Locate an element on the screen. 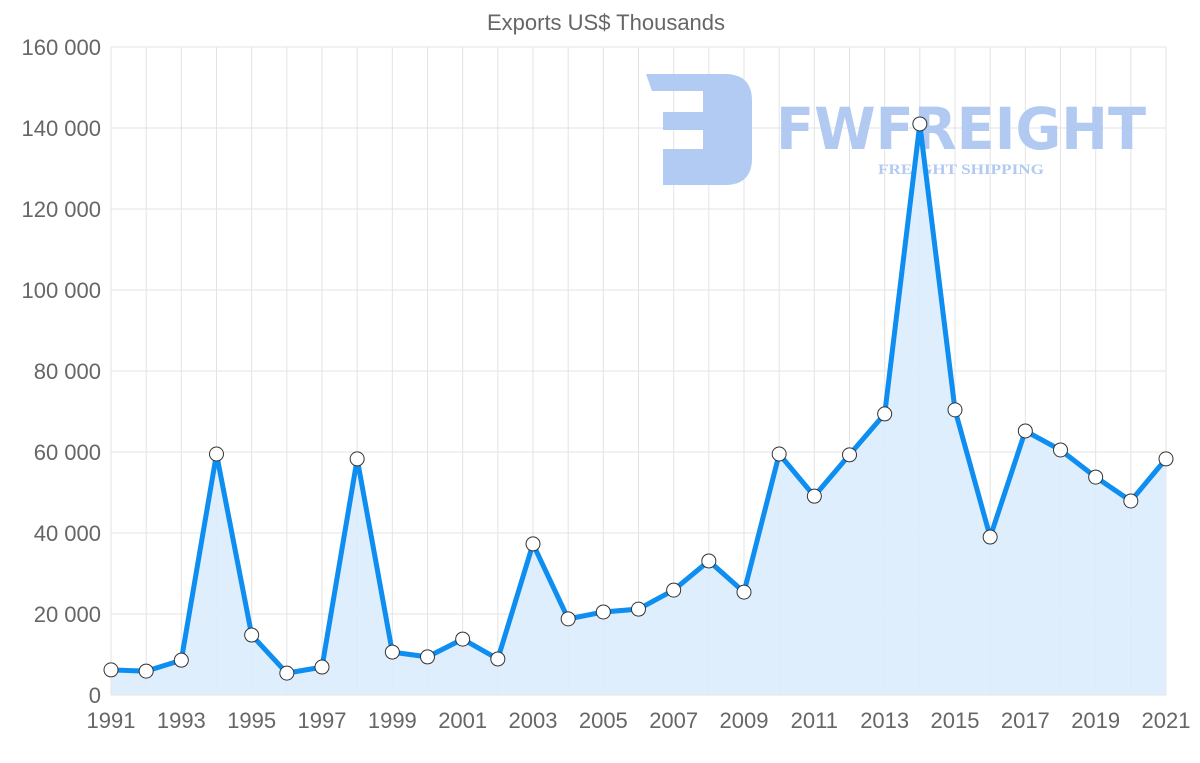 The height and width of the screenshot is (763, 1200). data-point-2002 is located at coordinates (498, 659).